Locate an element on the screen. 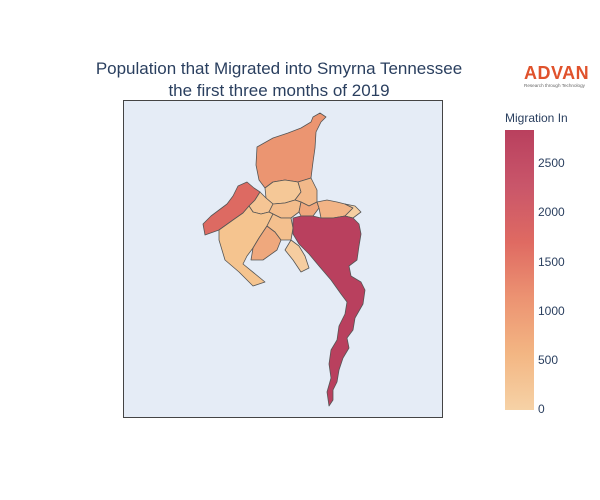  logo-wordmark: ADVAN is located at coordinates (557, 73).